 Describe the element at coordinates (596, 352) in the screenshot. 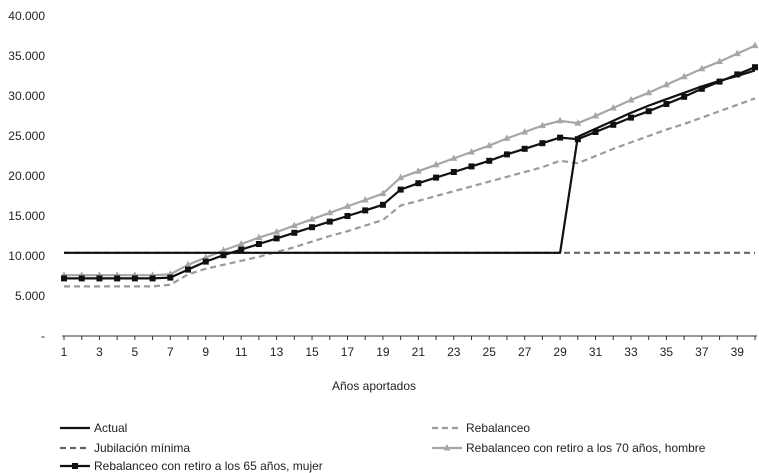

I see `x-tick-label: 31` at that location.